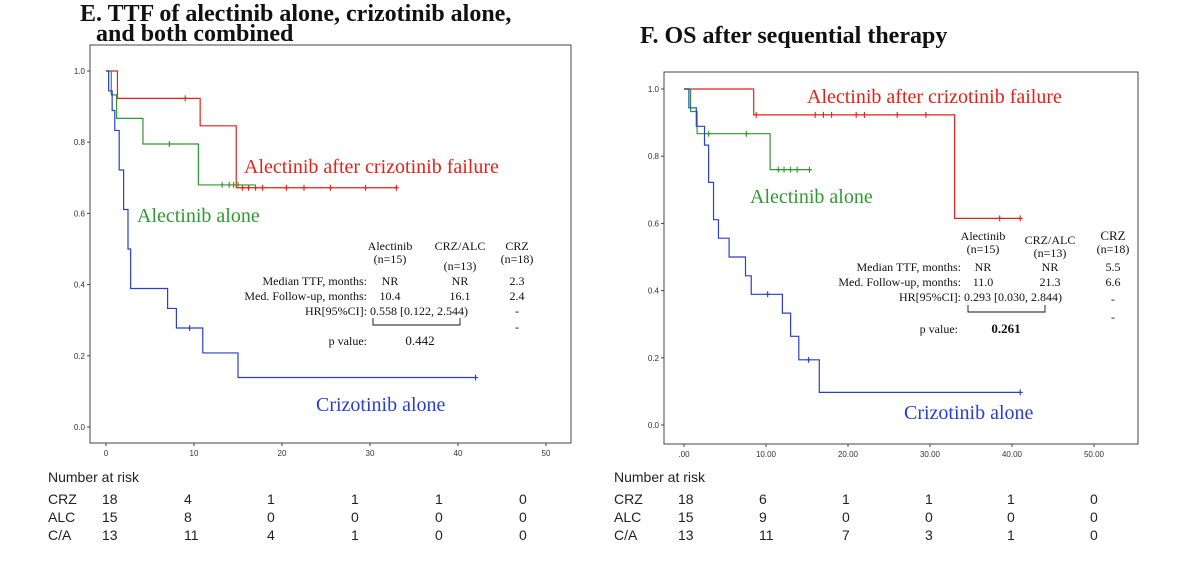  Describe the element at coordinates (80, 356) in the screenshot. I see `y-tick-label: 0.2` at that location.